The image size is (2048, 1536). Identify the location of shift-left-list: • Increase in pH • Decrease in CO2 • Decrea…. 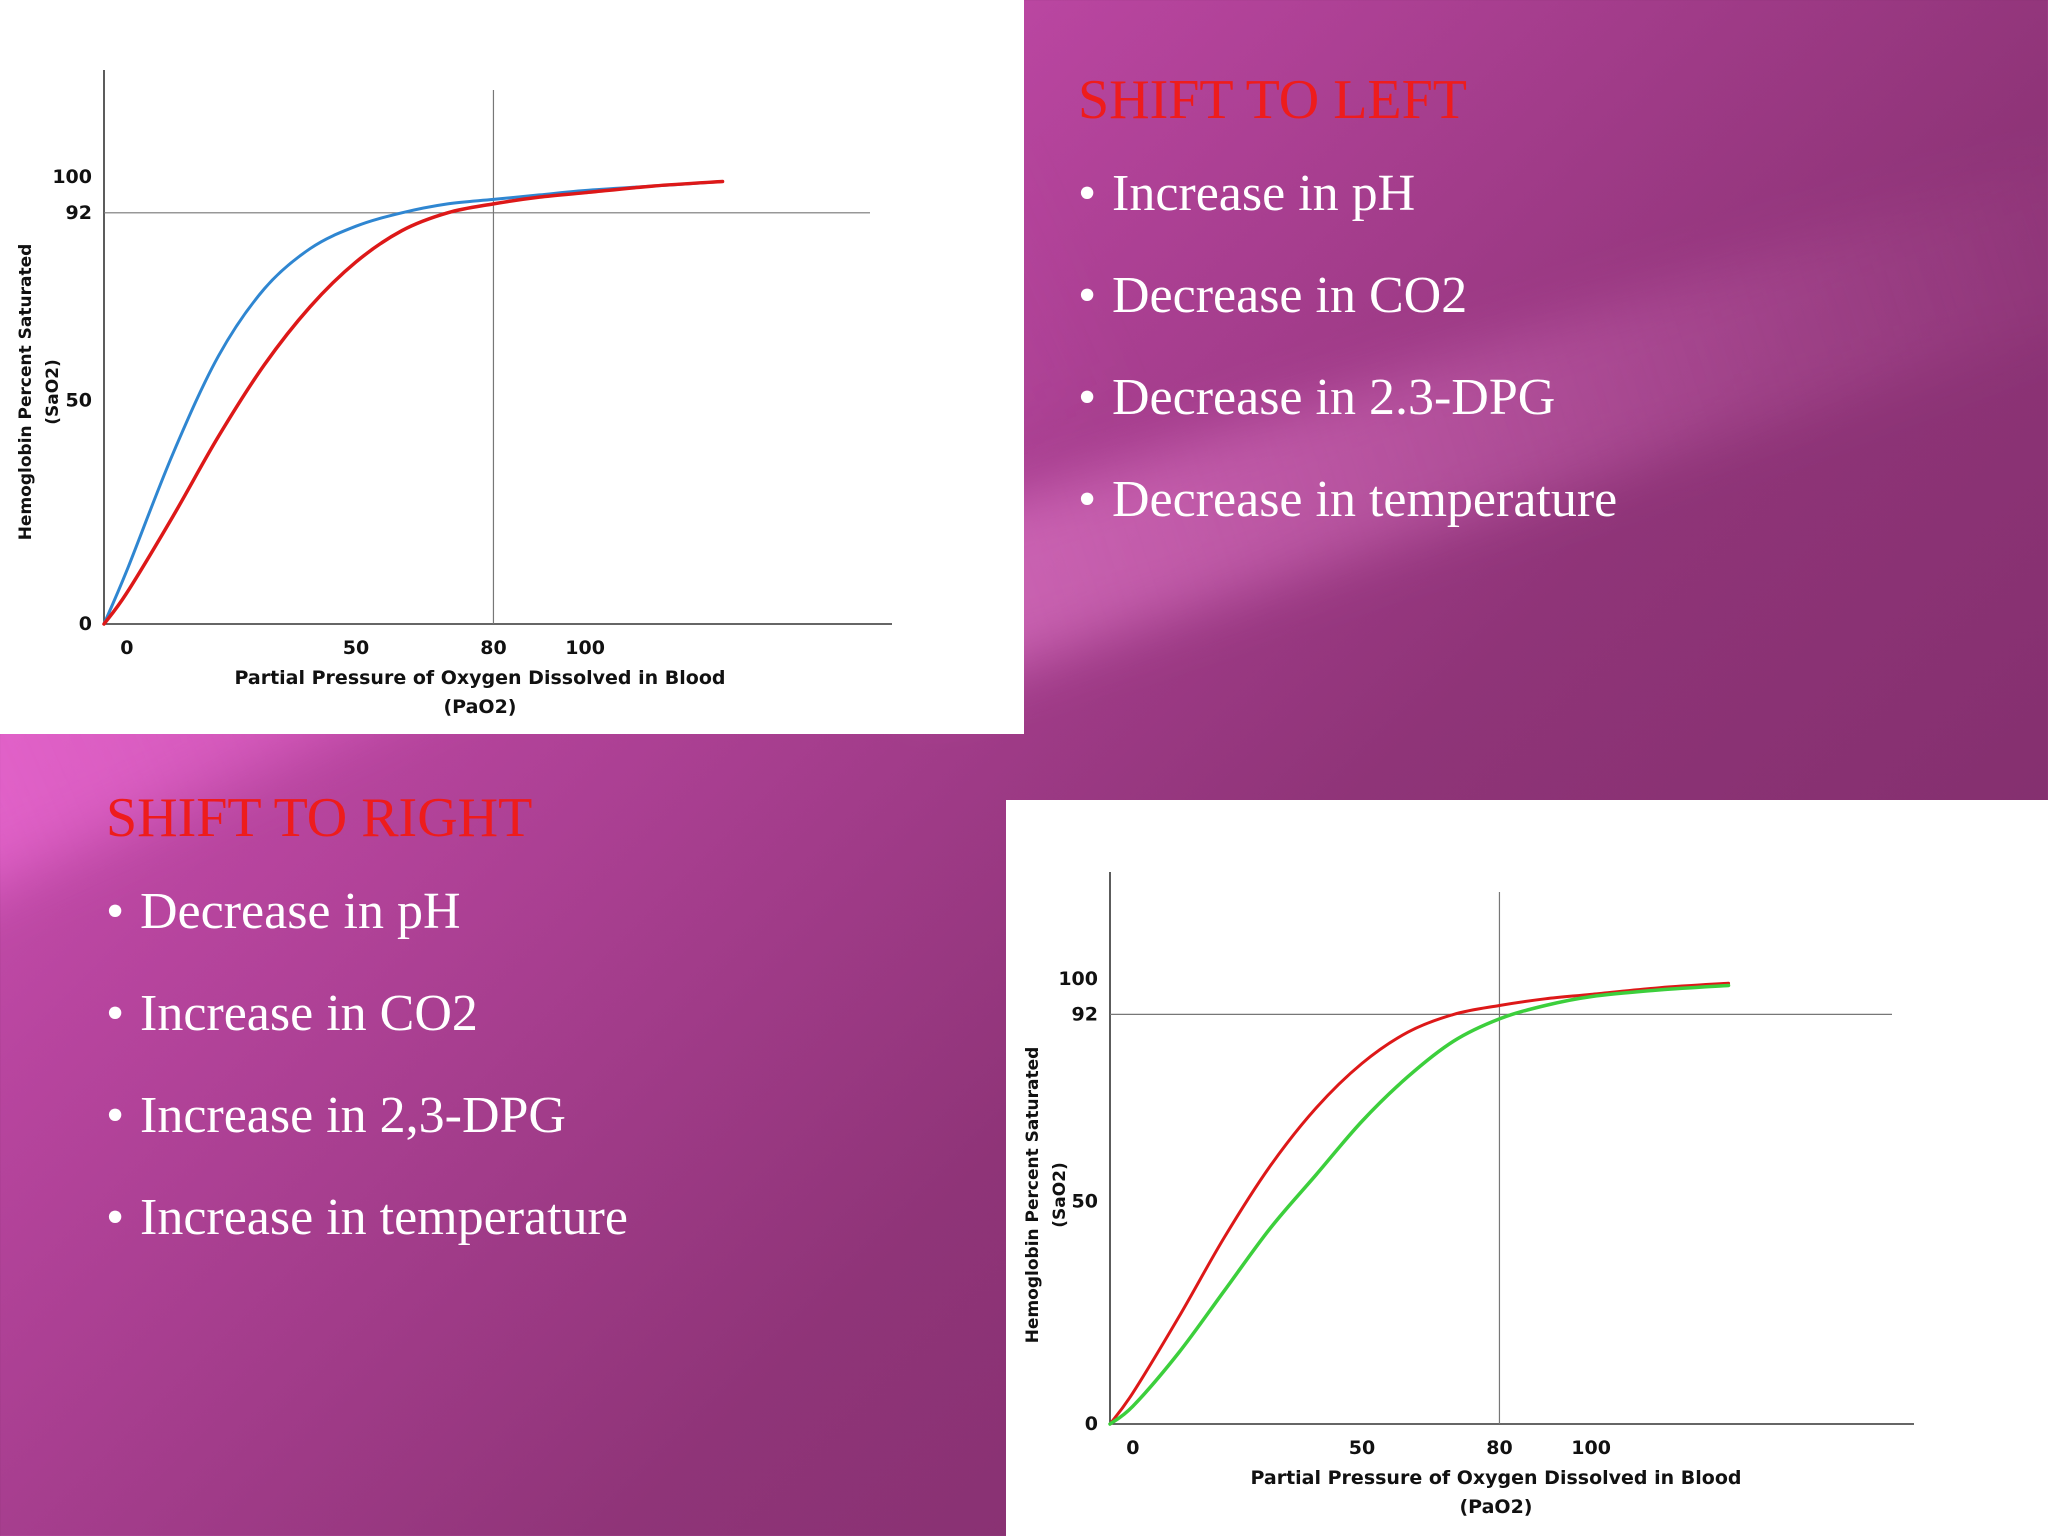
(1347, 347).